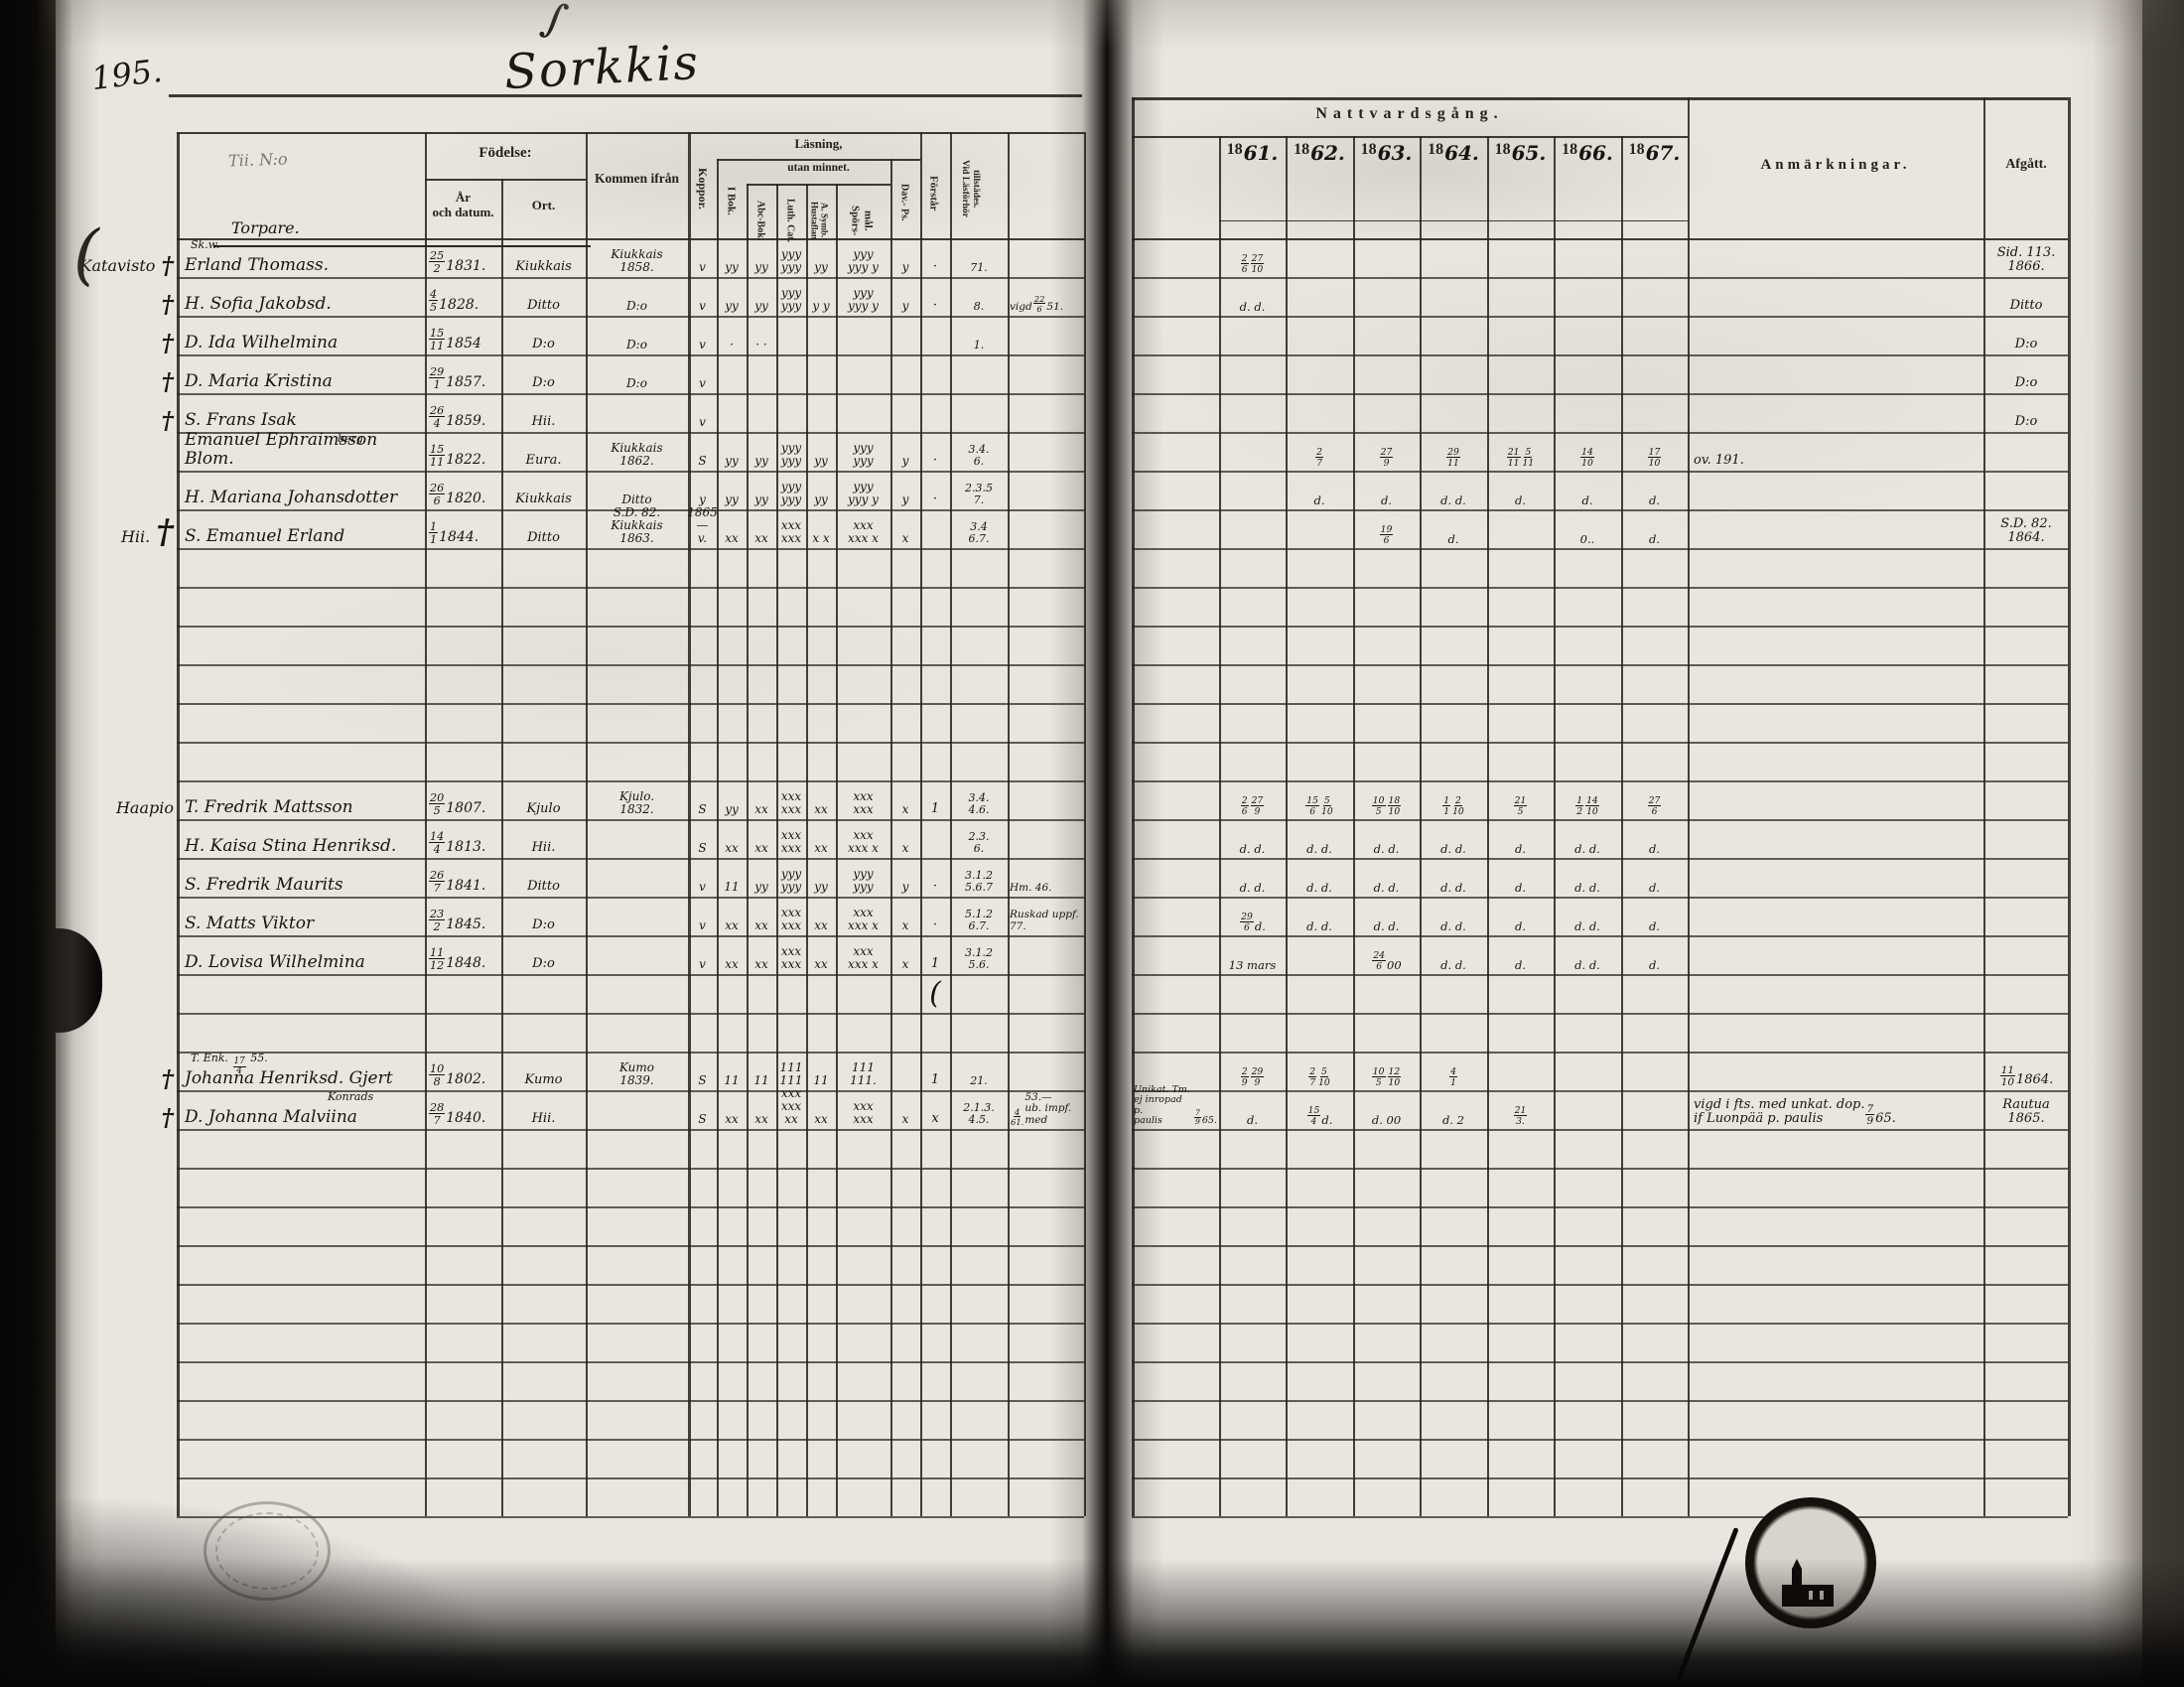 The image size is (2184, 1687). I want to click on cell-spors: xxx xxx x, so click(863, 919).